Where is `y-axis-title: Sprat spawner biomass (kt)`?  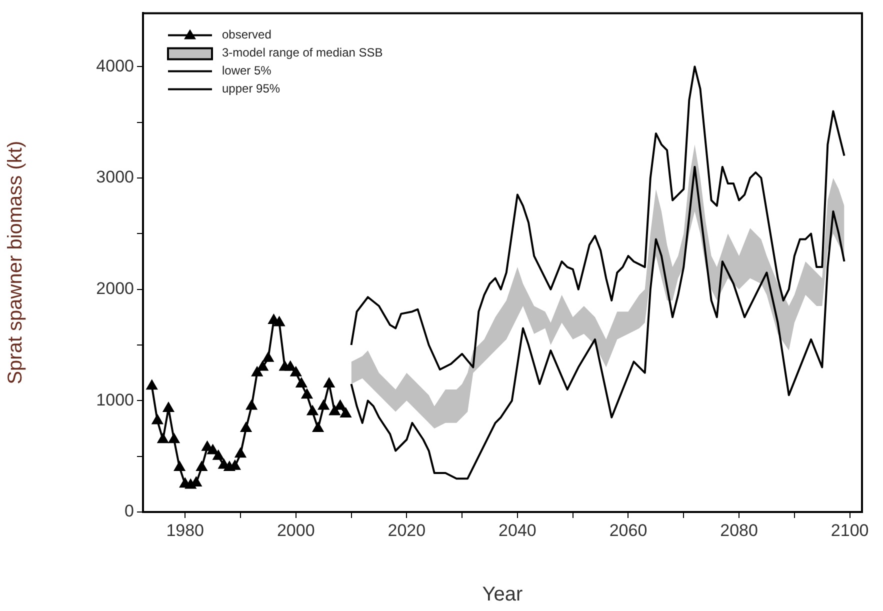 y-axis-title: Sprat spawner biomass (kt) is located at coordinates (15, 262).